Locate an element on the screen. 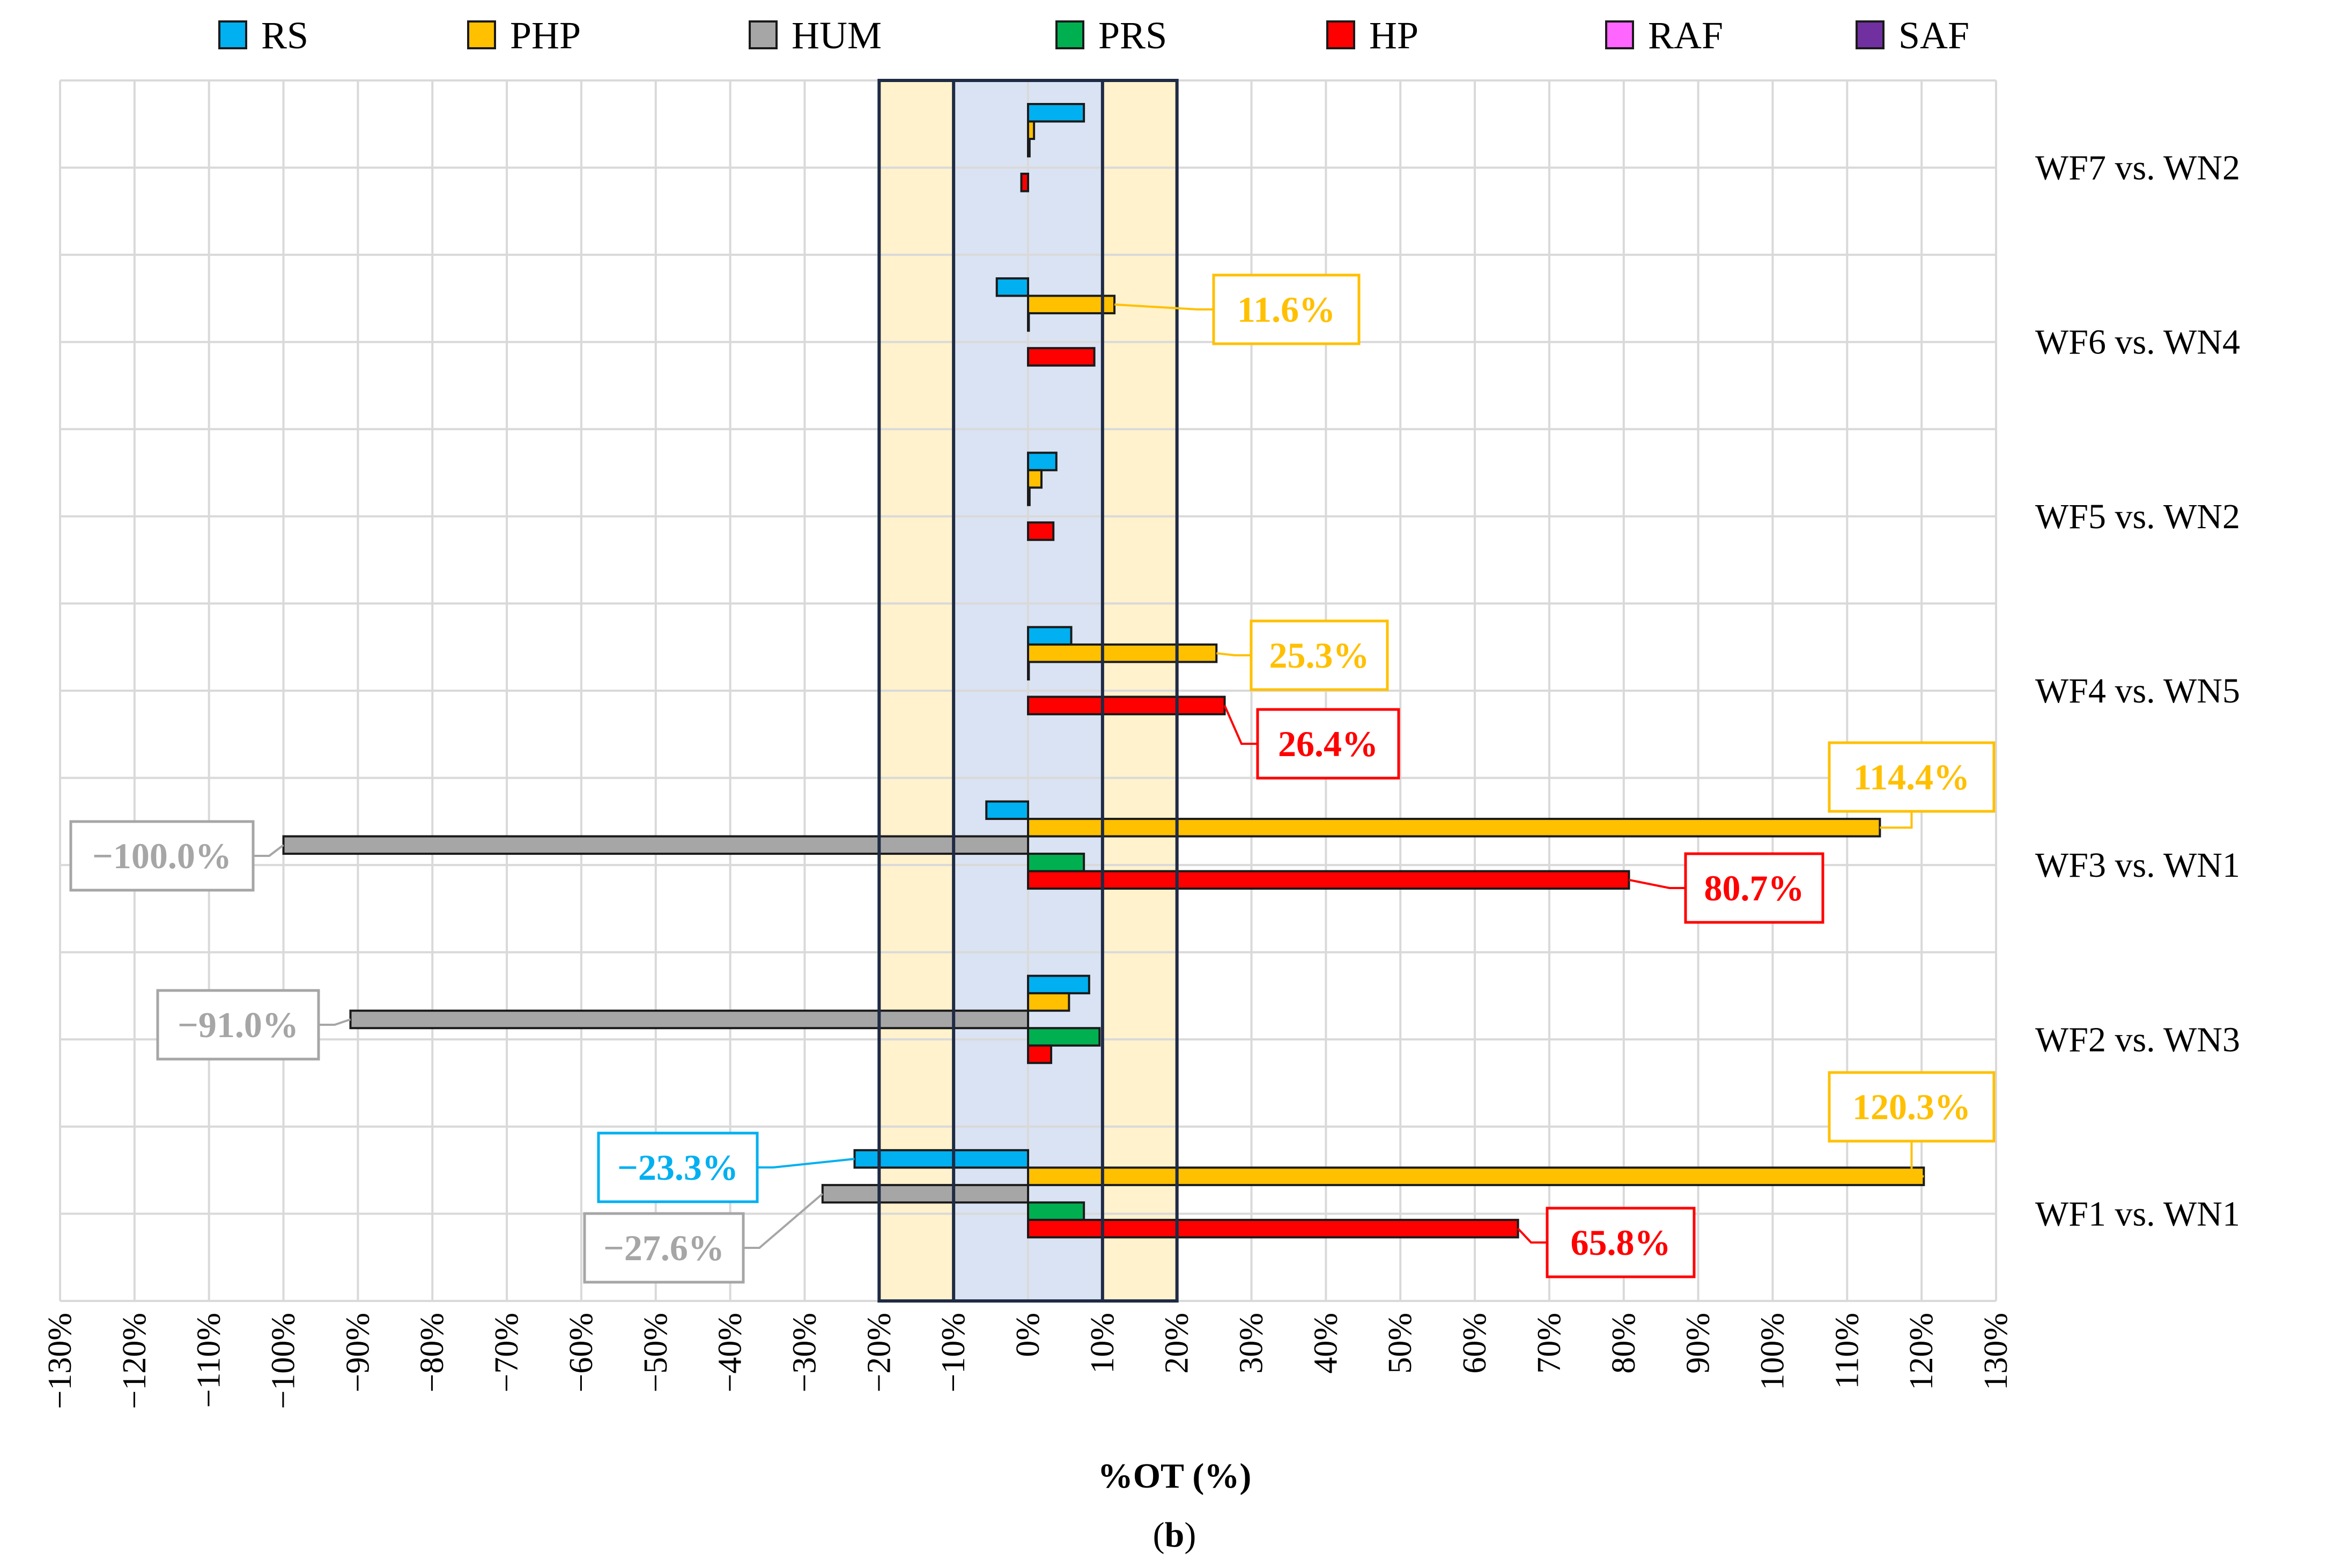 The width and height of the screenshot is (2350, 1568). bar-php-wf7-vs-wn2 is located at coordinates (1031, 130).